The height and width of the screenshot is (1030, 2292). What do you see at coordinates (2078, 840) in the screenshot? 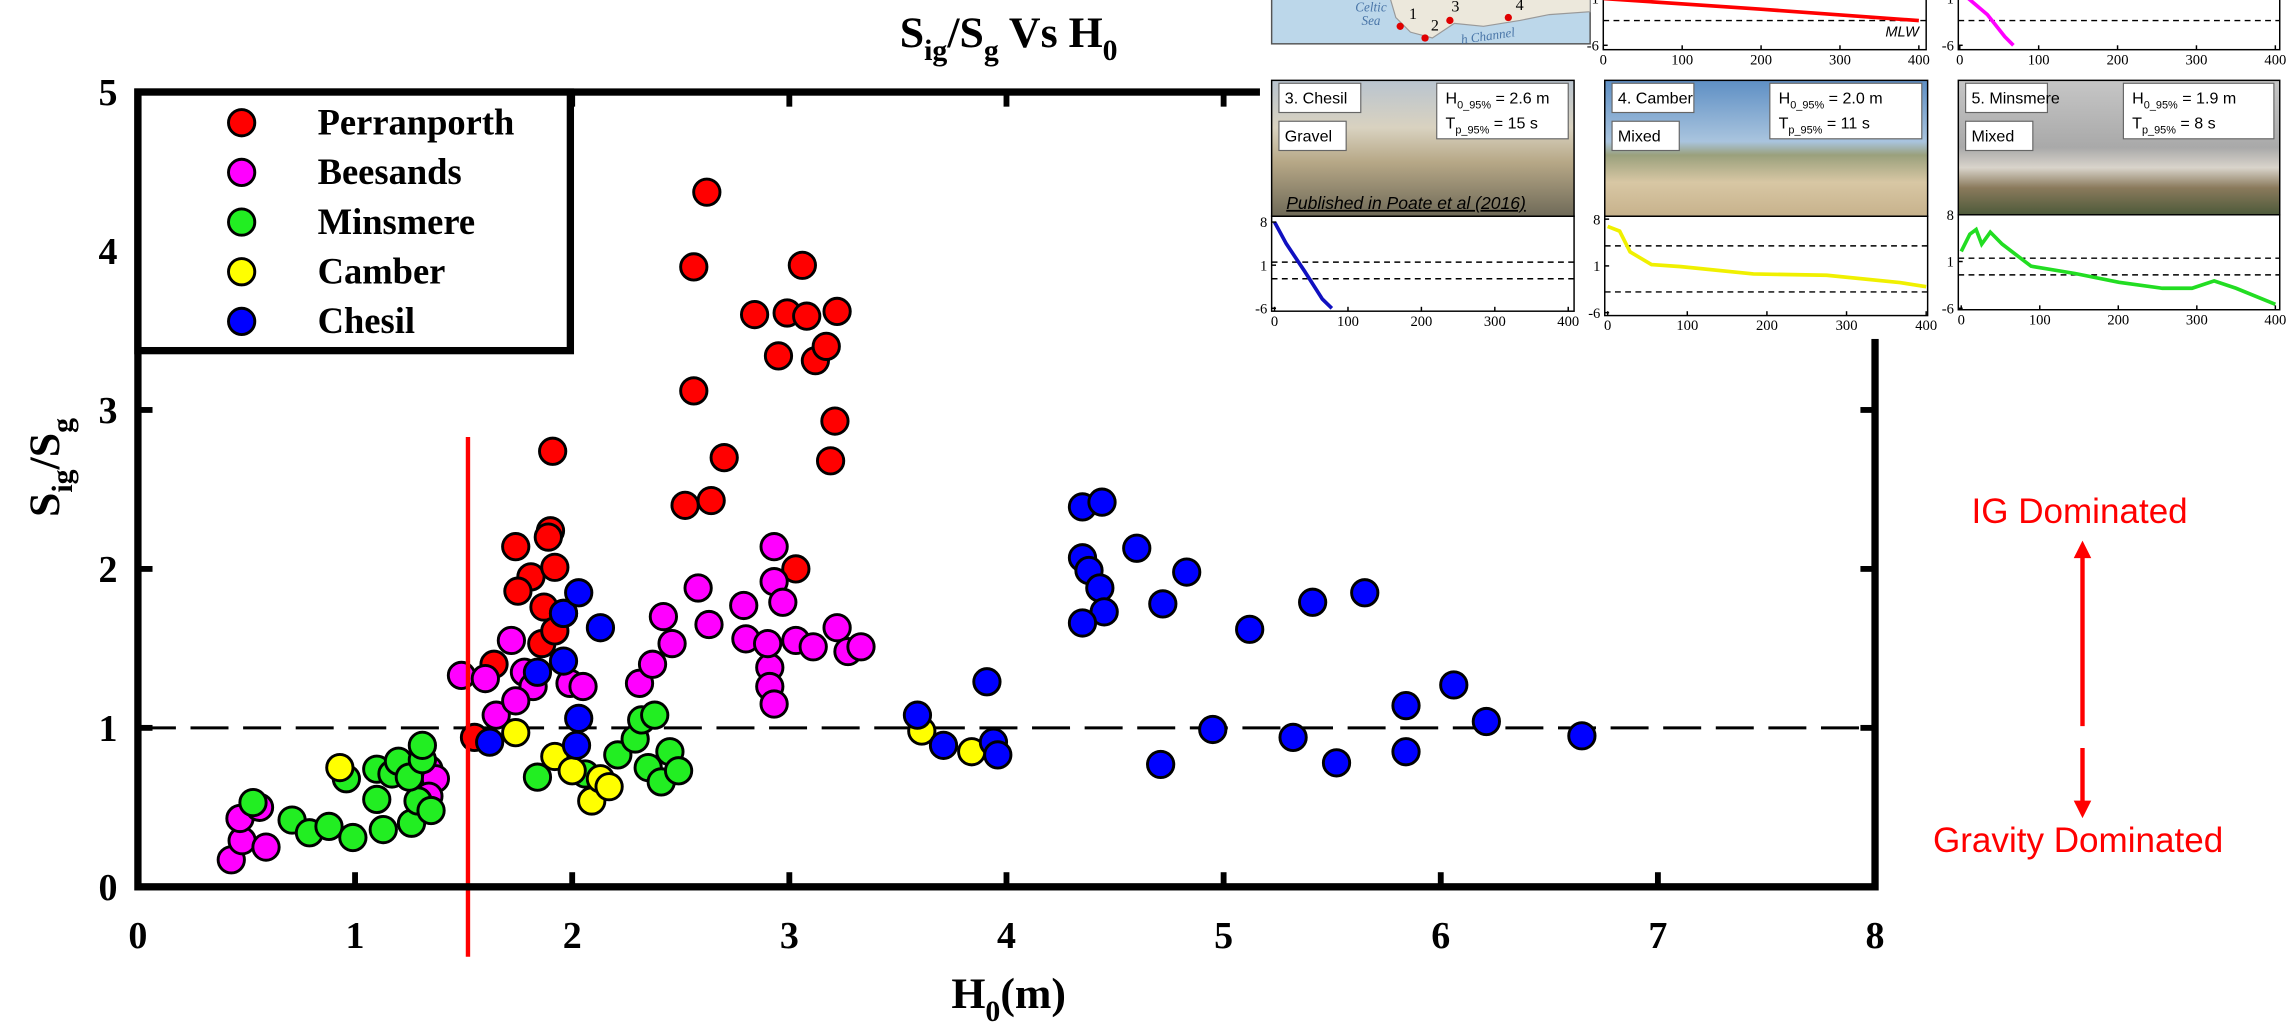
I see `annotation: Gravity Dominated` at bounding box center [2078, 840].